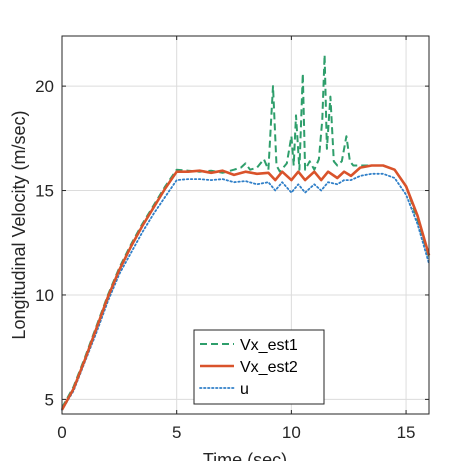 The image size is (474, 461). Describe the element at coordinates (406, 432) in the screenshot. I see `x-tick-label: 15` at that location.